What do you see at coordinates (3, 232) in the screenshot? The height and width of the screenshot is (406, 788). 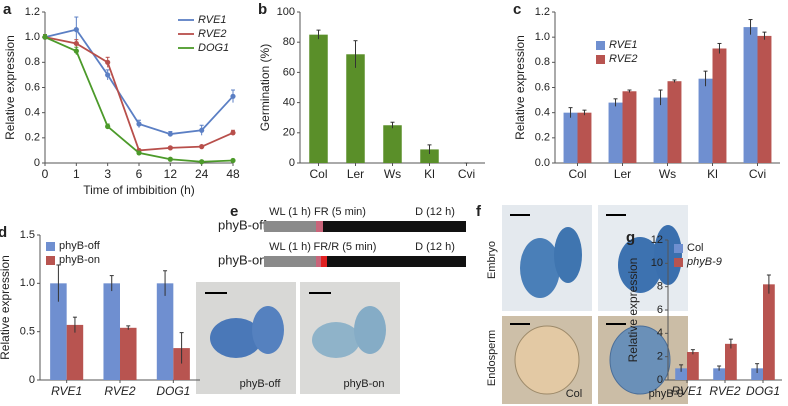 I see `panel-letter: d` at bounding box center [3, 232].